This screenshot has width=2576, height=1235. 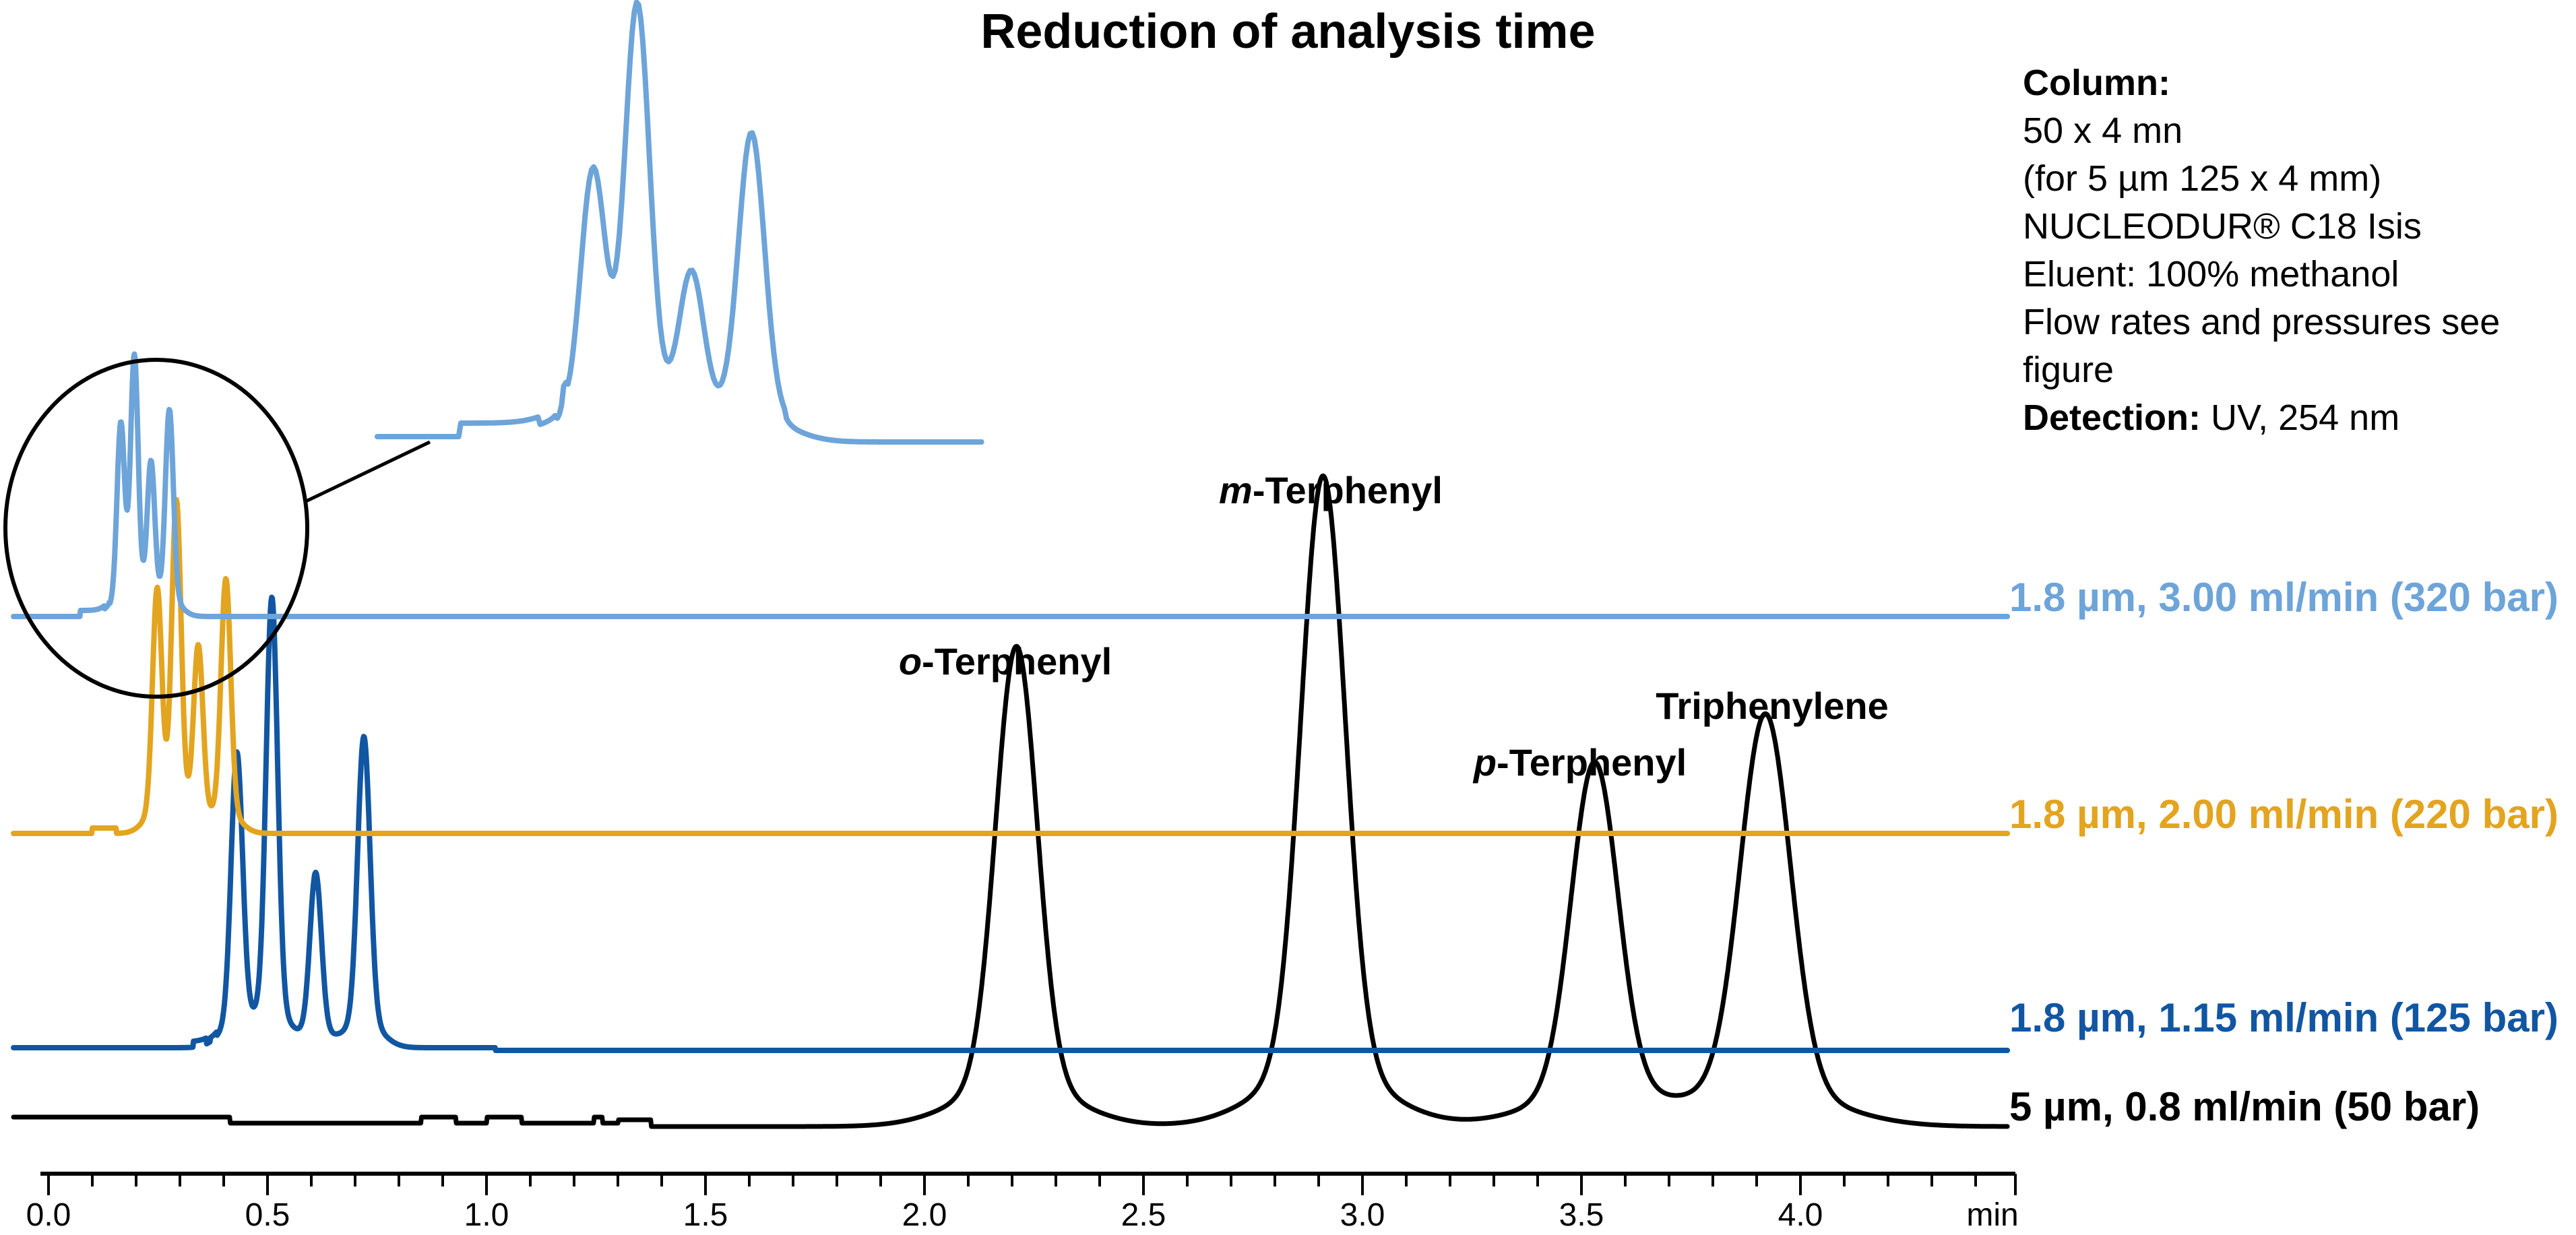 I want to click on tick-label-2-0: 2.0, so click(x=924, y=1215).